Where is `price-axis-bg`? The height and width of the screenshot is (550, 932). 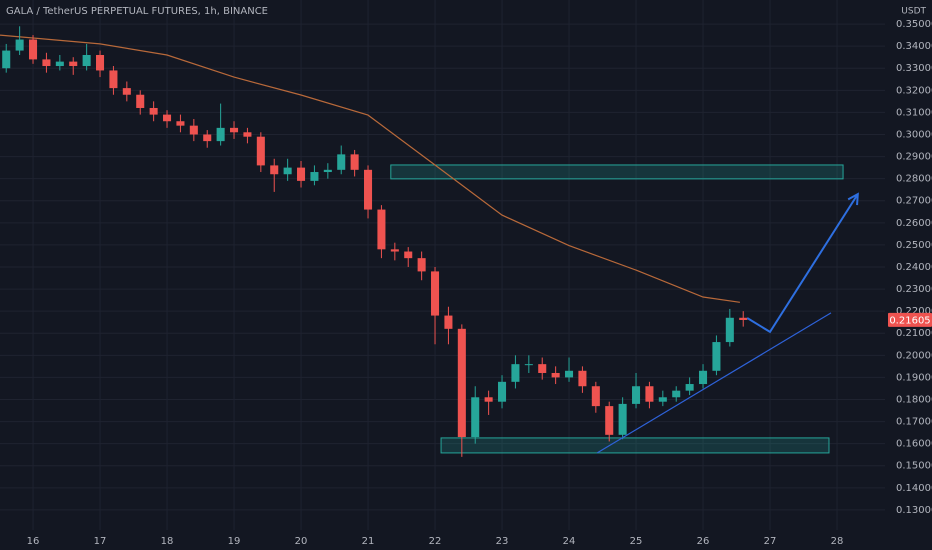 price-axis-bg is located at coordinates (908, 275).